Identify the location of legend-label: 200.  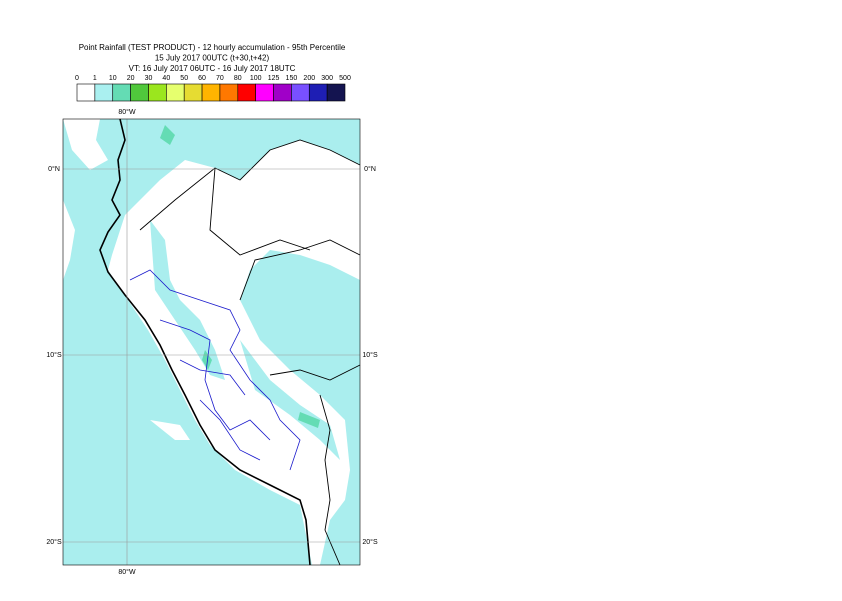
(309, 78).